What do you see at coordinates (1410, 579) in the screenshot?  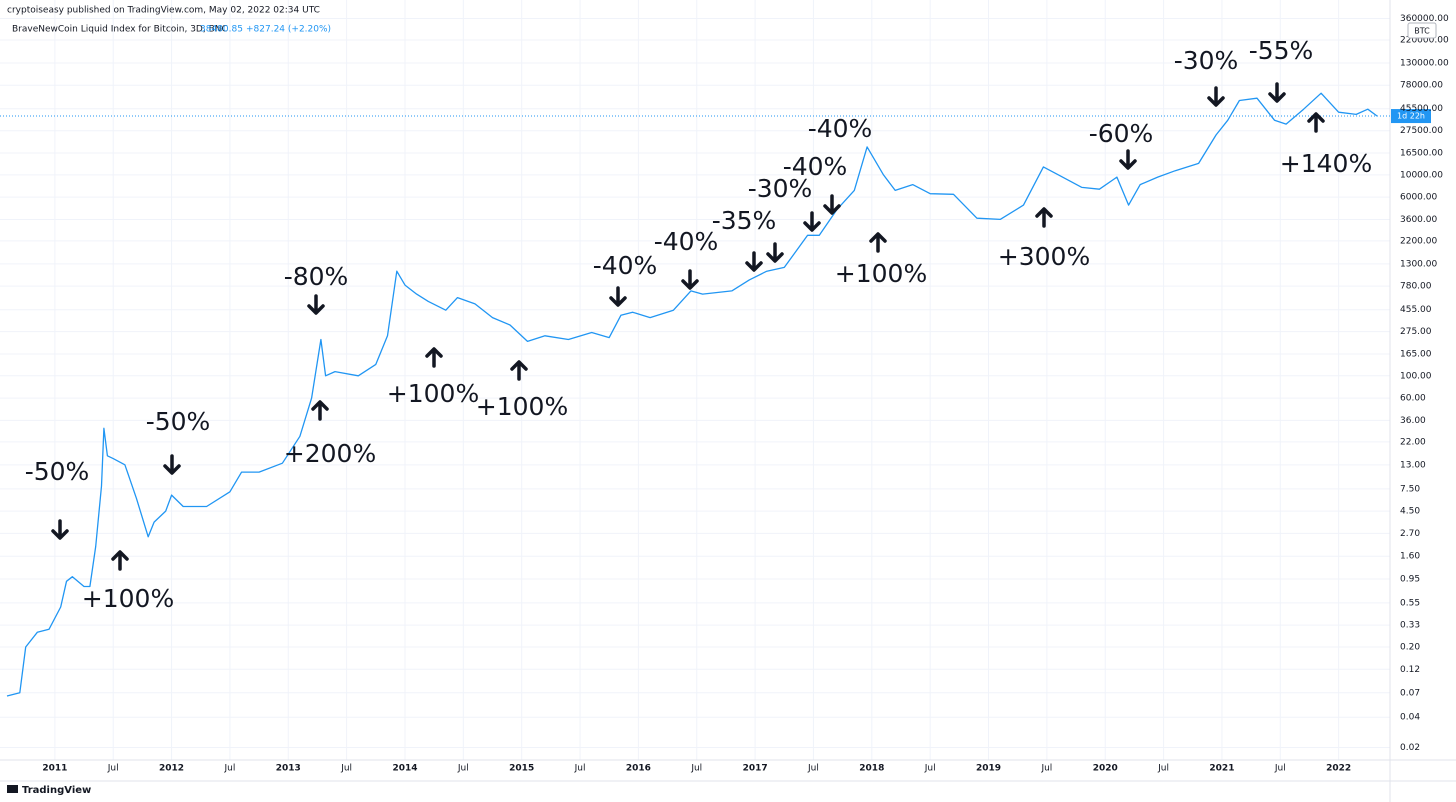 I see `y-tick-label: 0.95` at bounding box center [1410, 579].